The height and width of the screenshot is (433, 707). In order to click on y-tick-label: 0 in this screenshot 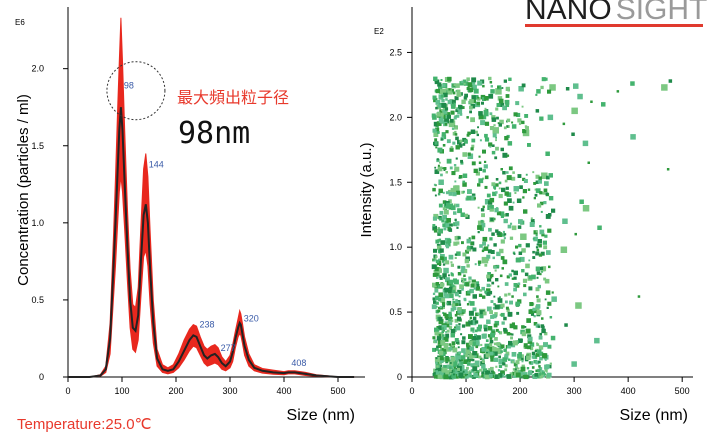, I will do `click(399, 377)`.